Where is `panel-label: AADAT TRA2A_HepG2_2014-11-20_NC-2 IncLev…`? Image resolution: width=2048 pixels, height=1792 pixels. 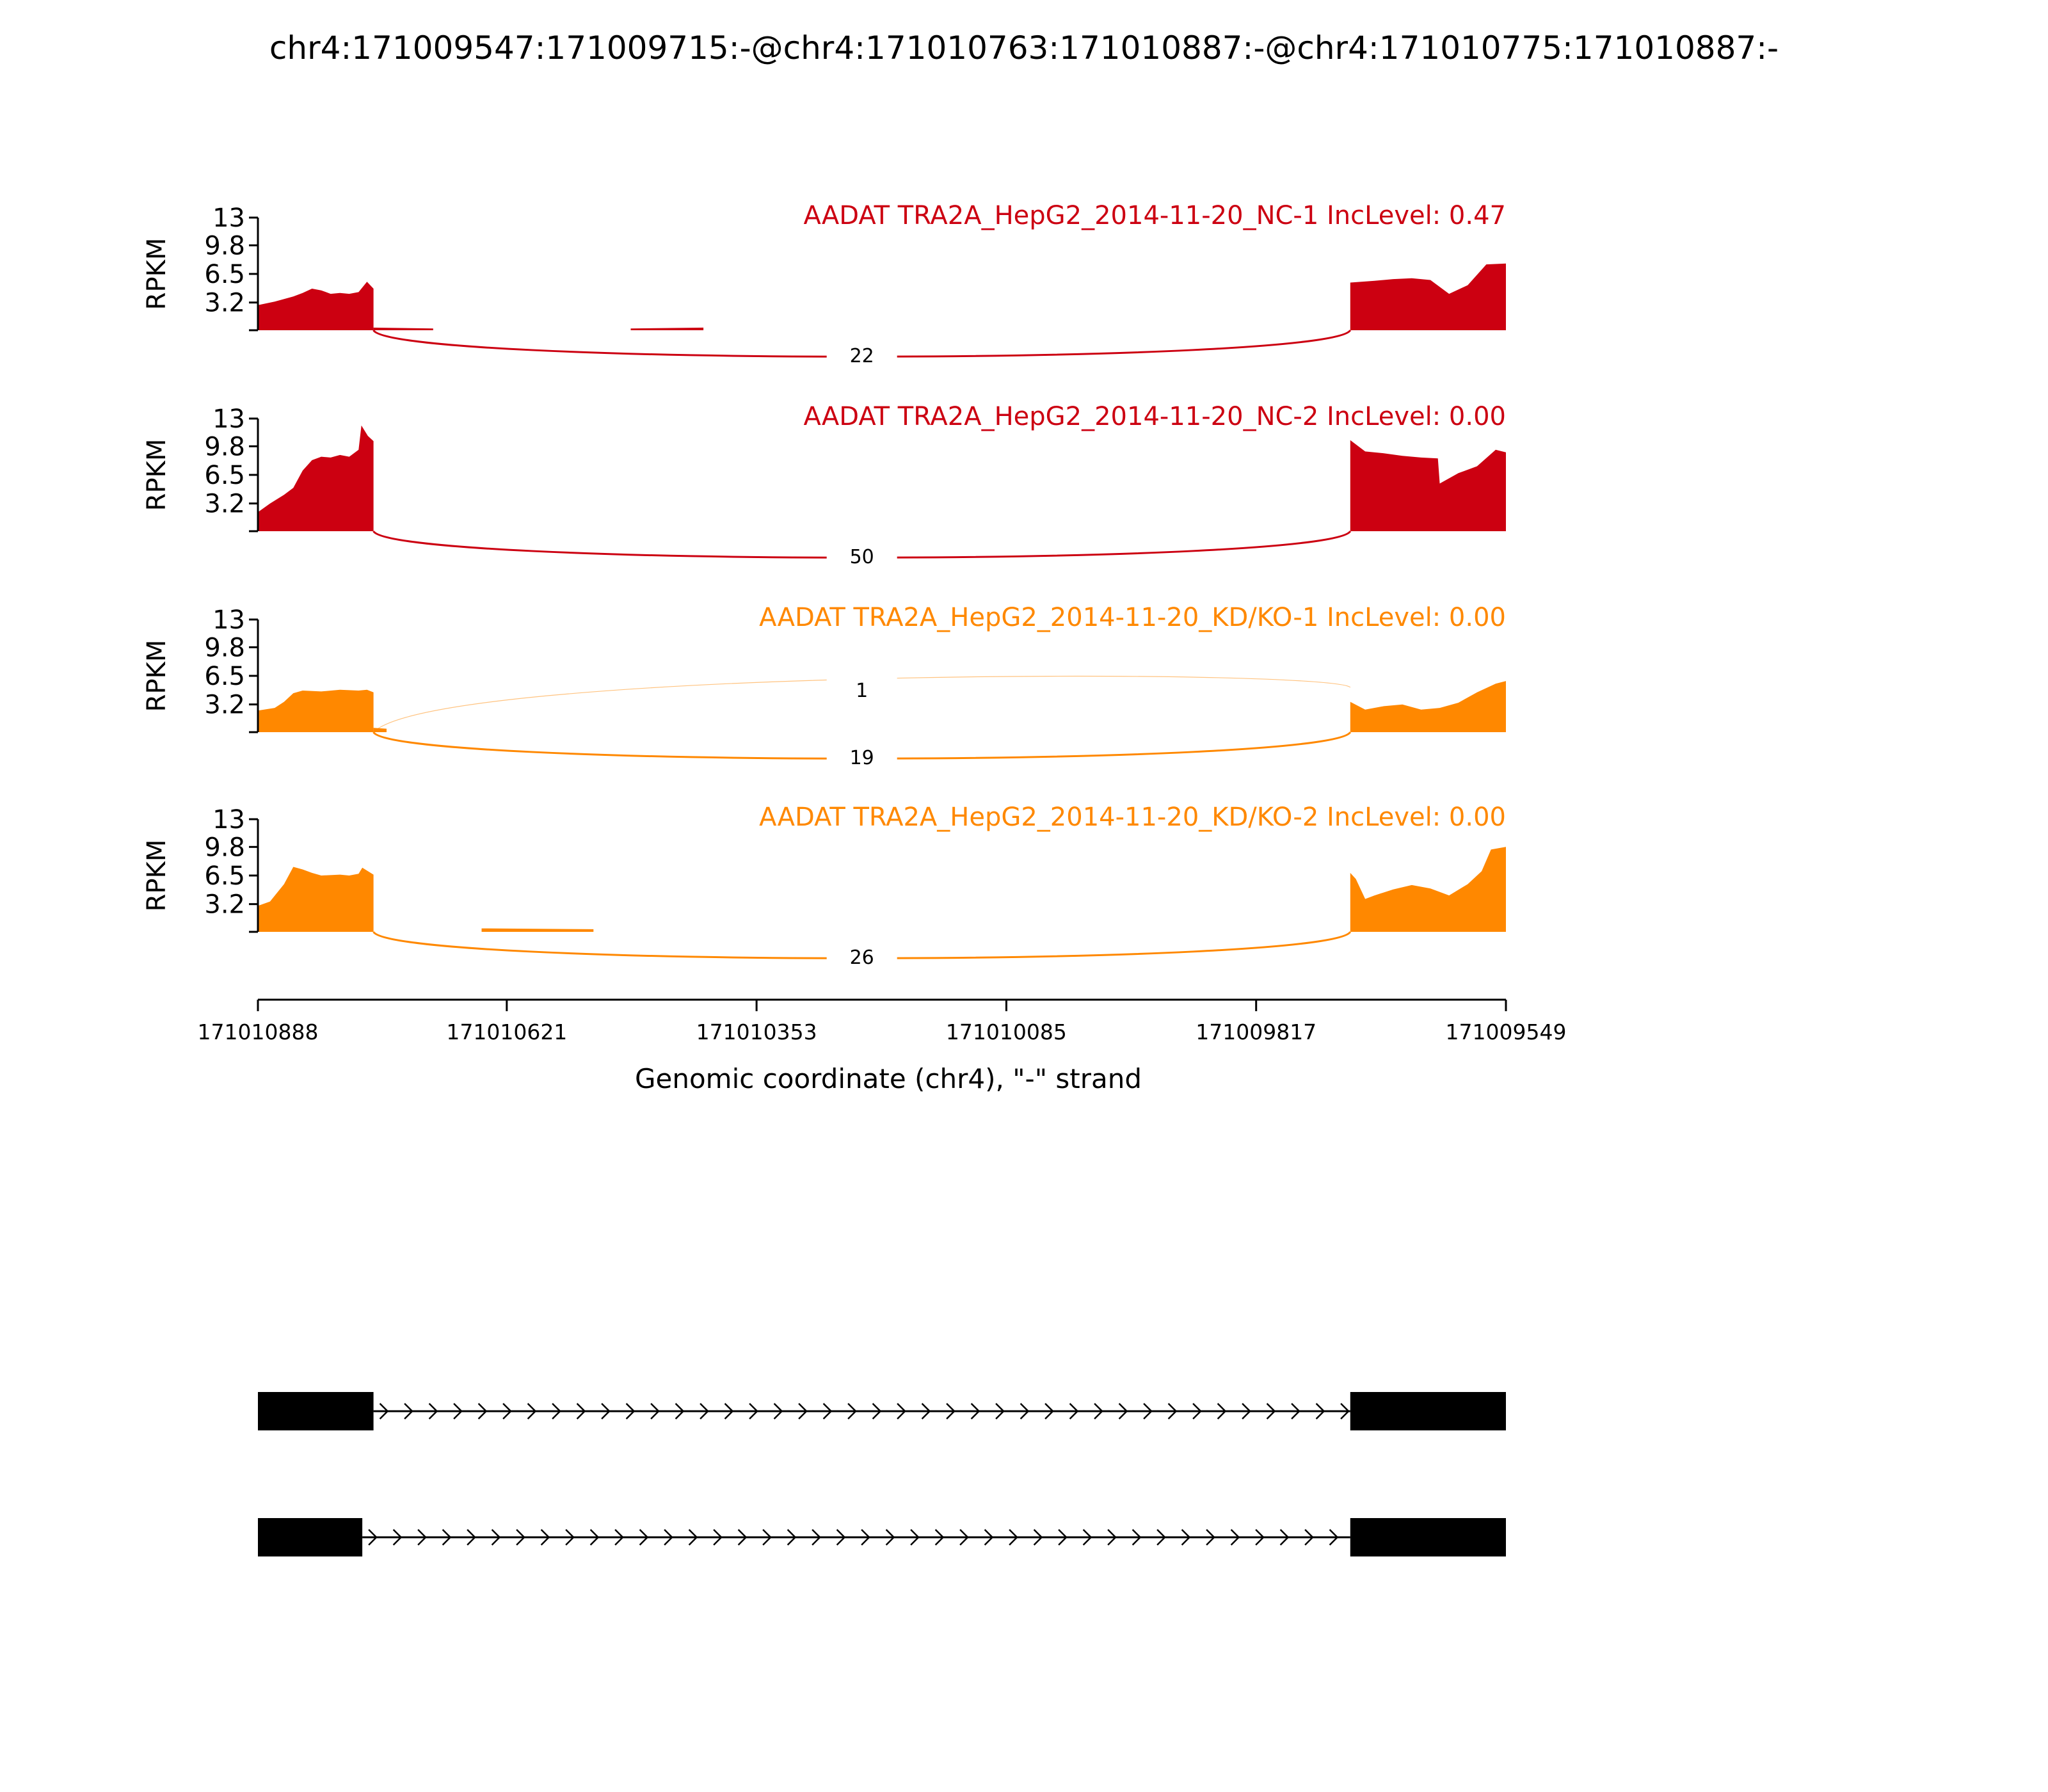
panel-label: AADAT TRA2A_HepG2_2014-11-20_NC-2 IncLev… is located at coordinates (1154, 416).